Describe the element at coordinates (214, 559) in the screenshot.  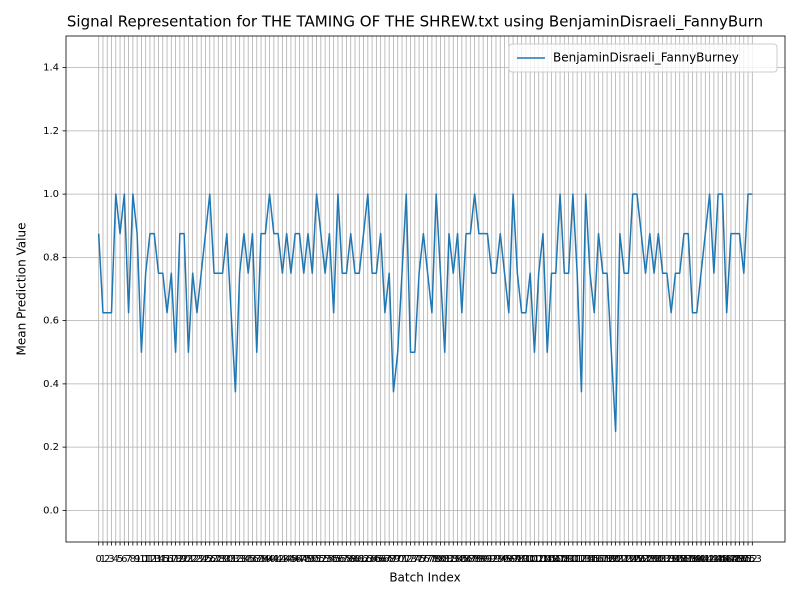
I see `x-tick-label: 27` at that location.